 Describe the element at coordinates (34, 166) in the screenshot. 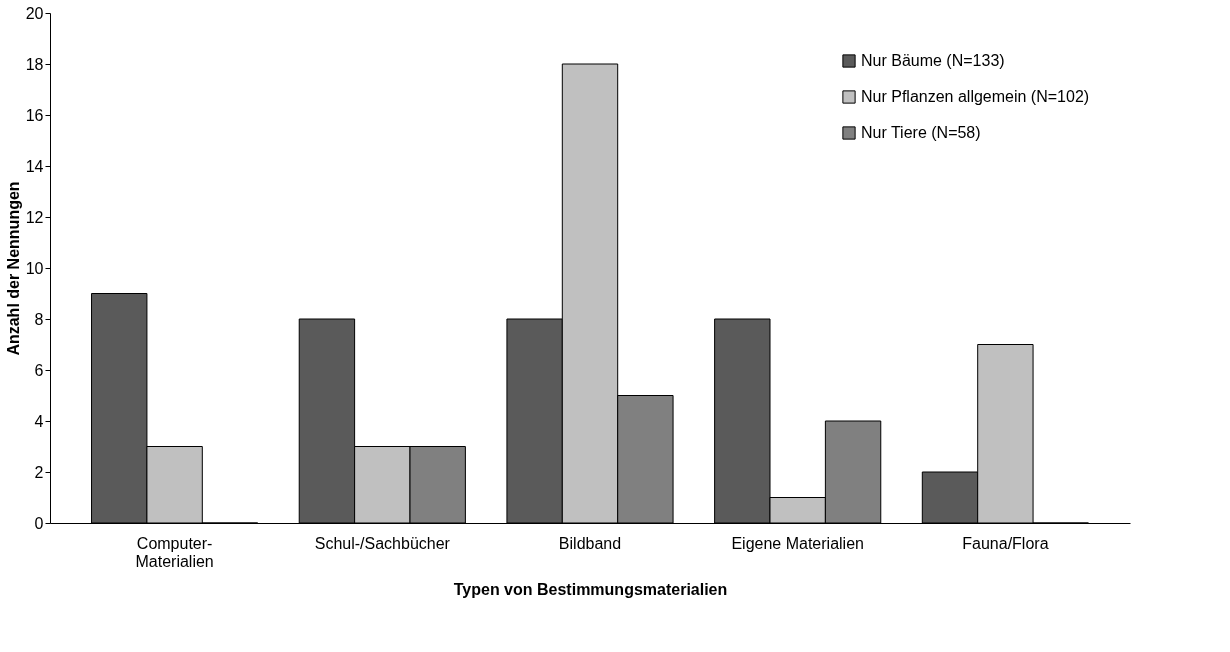

I see `y-tick-label: 14` at that location.